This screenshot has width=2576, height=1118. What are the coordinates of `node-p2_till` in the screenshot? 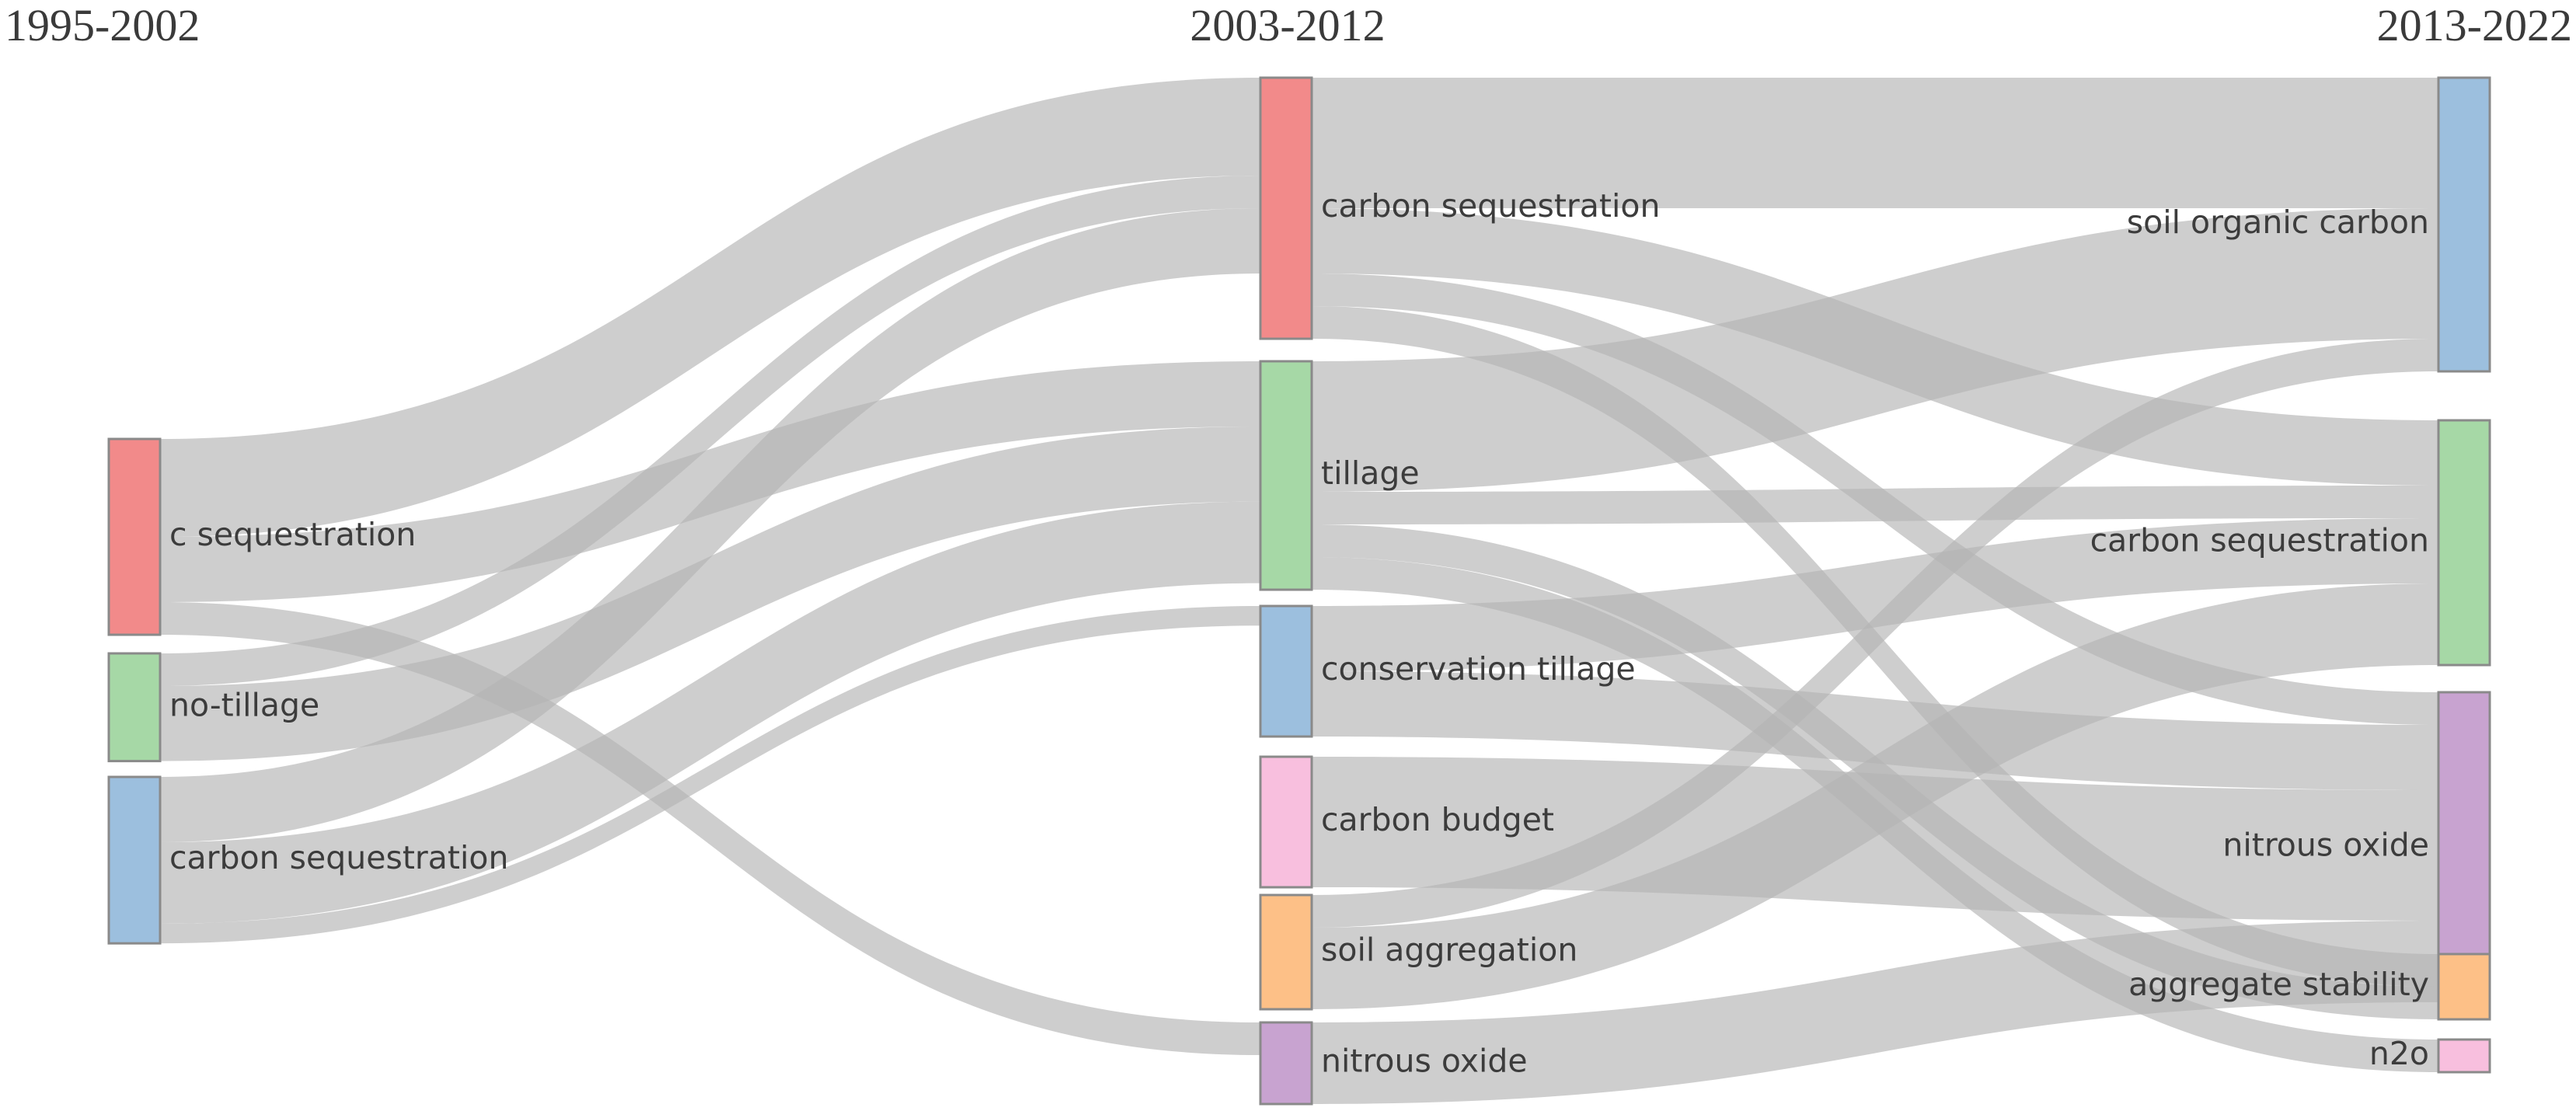 It's located at (1286, 476).